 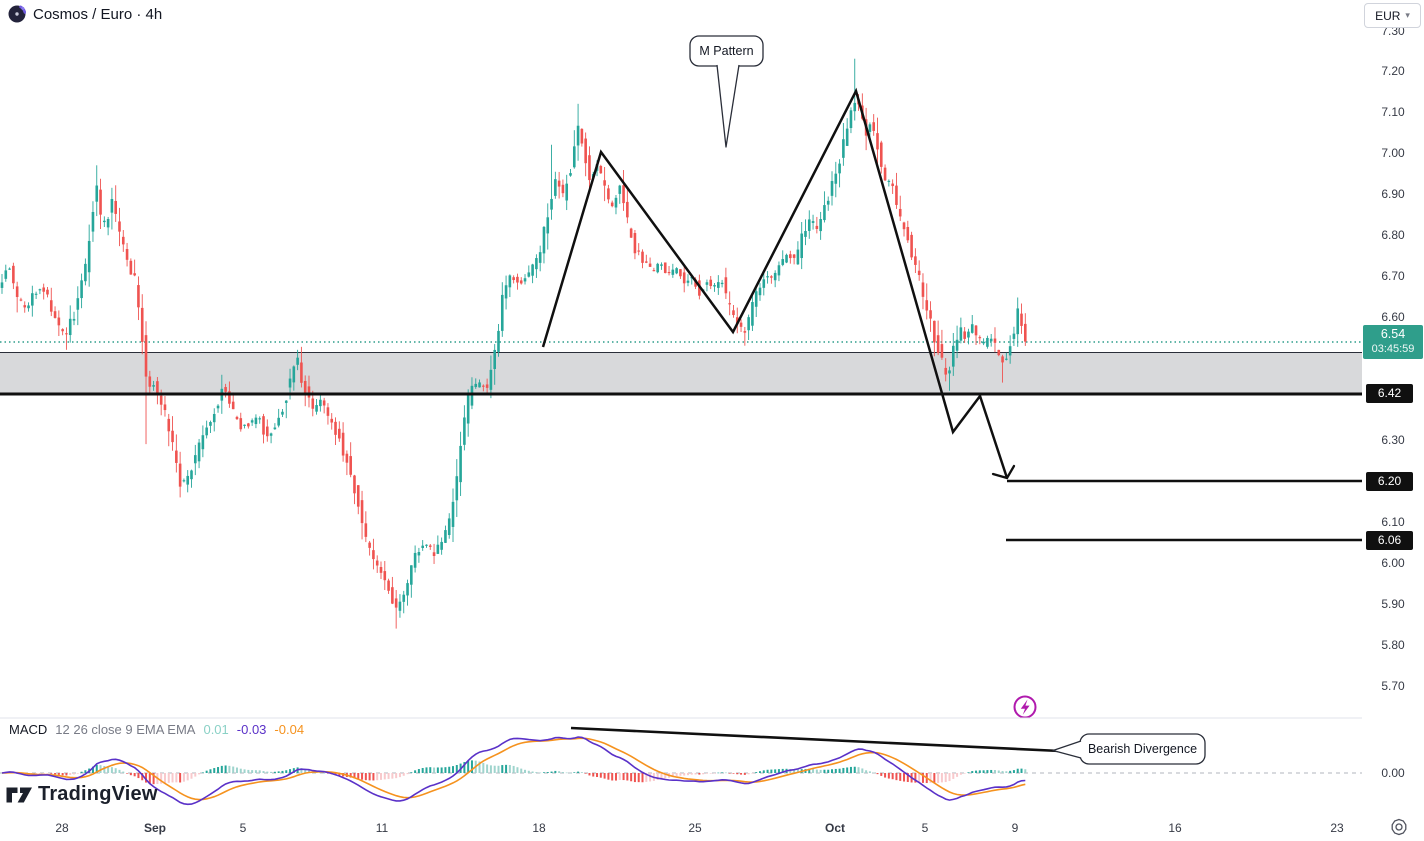 I want to click on time-label: 9, so click(x=1015, y=828).